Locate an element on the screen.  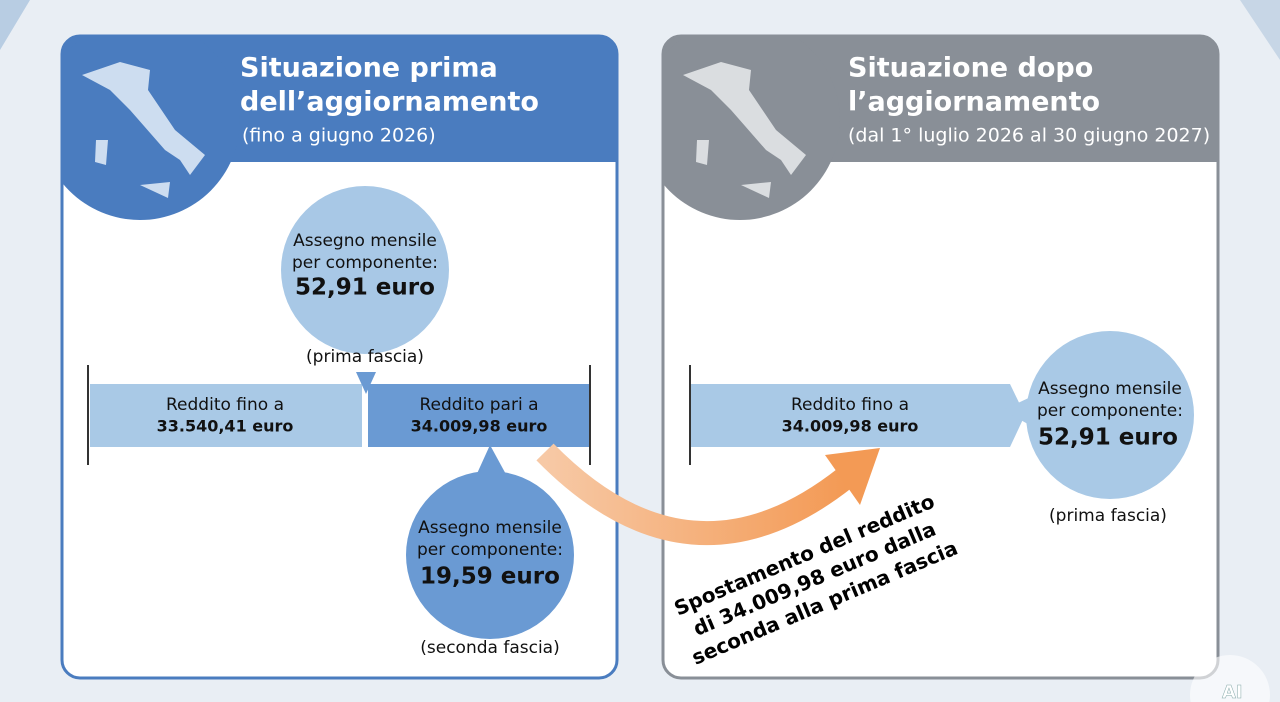
subtitle: (fino a giugno 2026) is located at coordinates (339, 136).